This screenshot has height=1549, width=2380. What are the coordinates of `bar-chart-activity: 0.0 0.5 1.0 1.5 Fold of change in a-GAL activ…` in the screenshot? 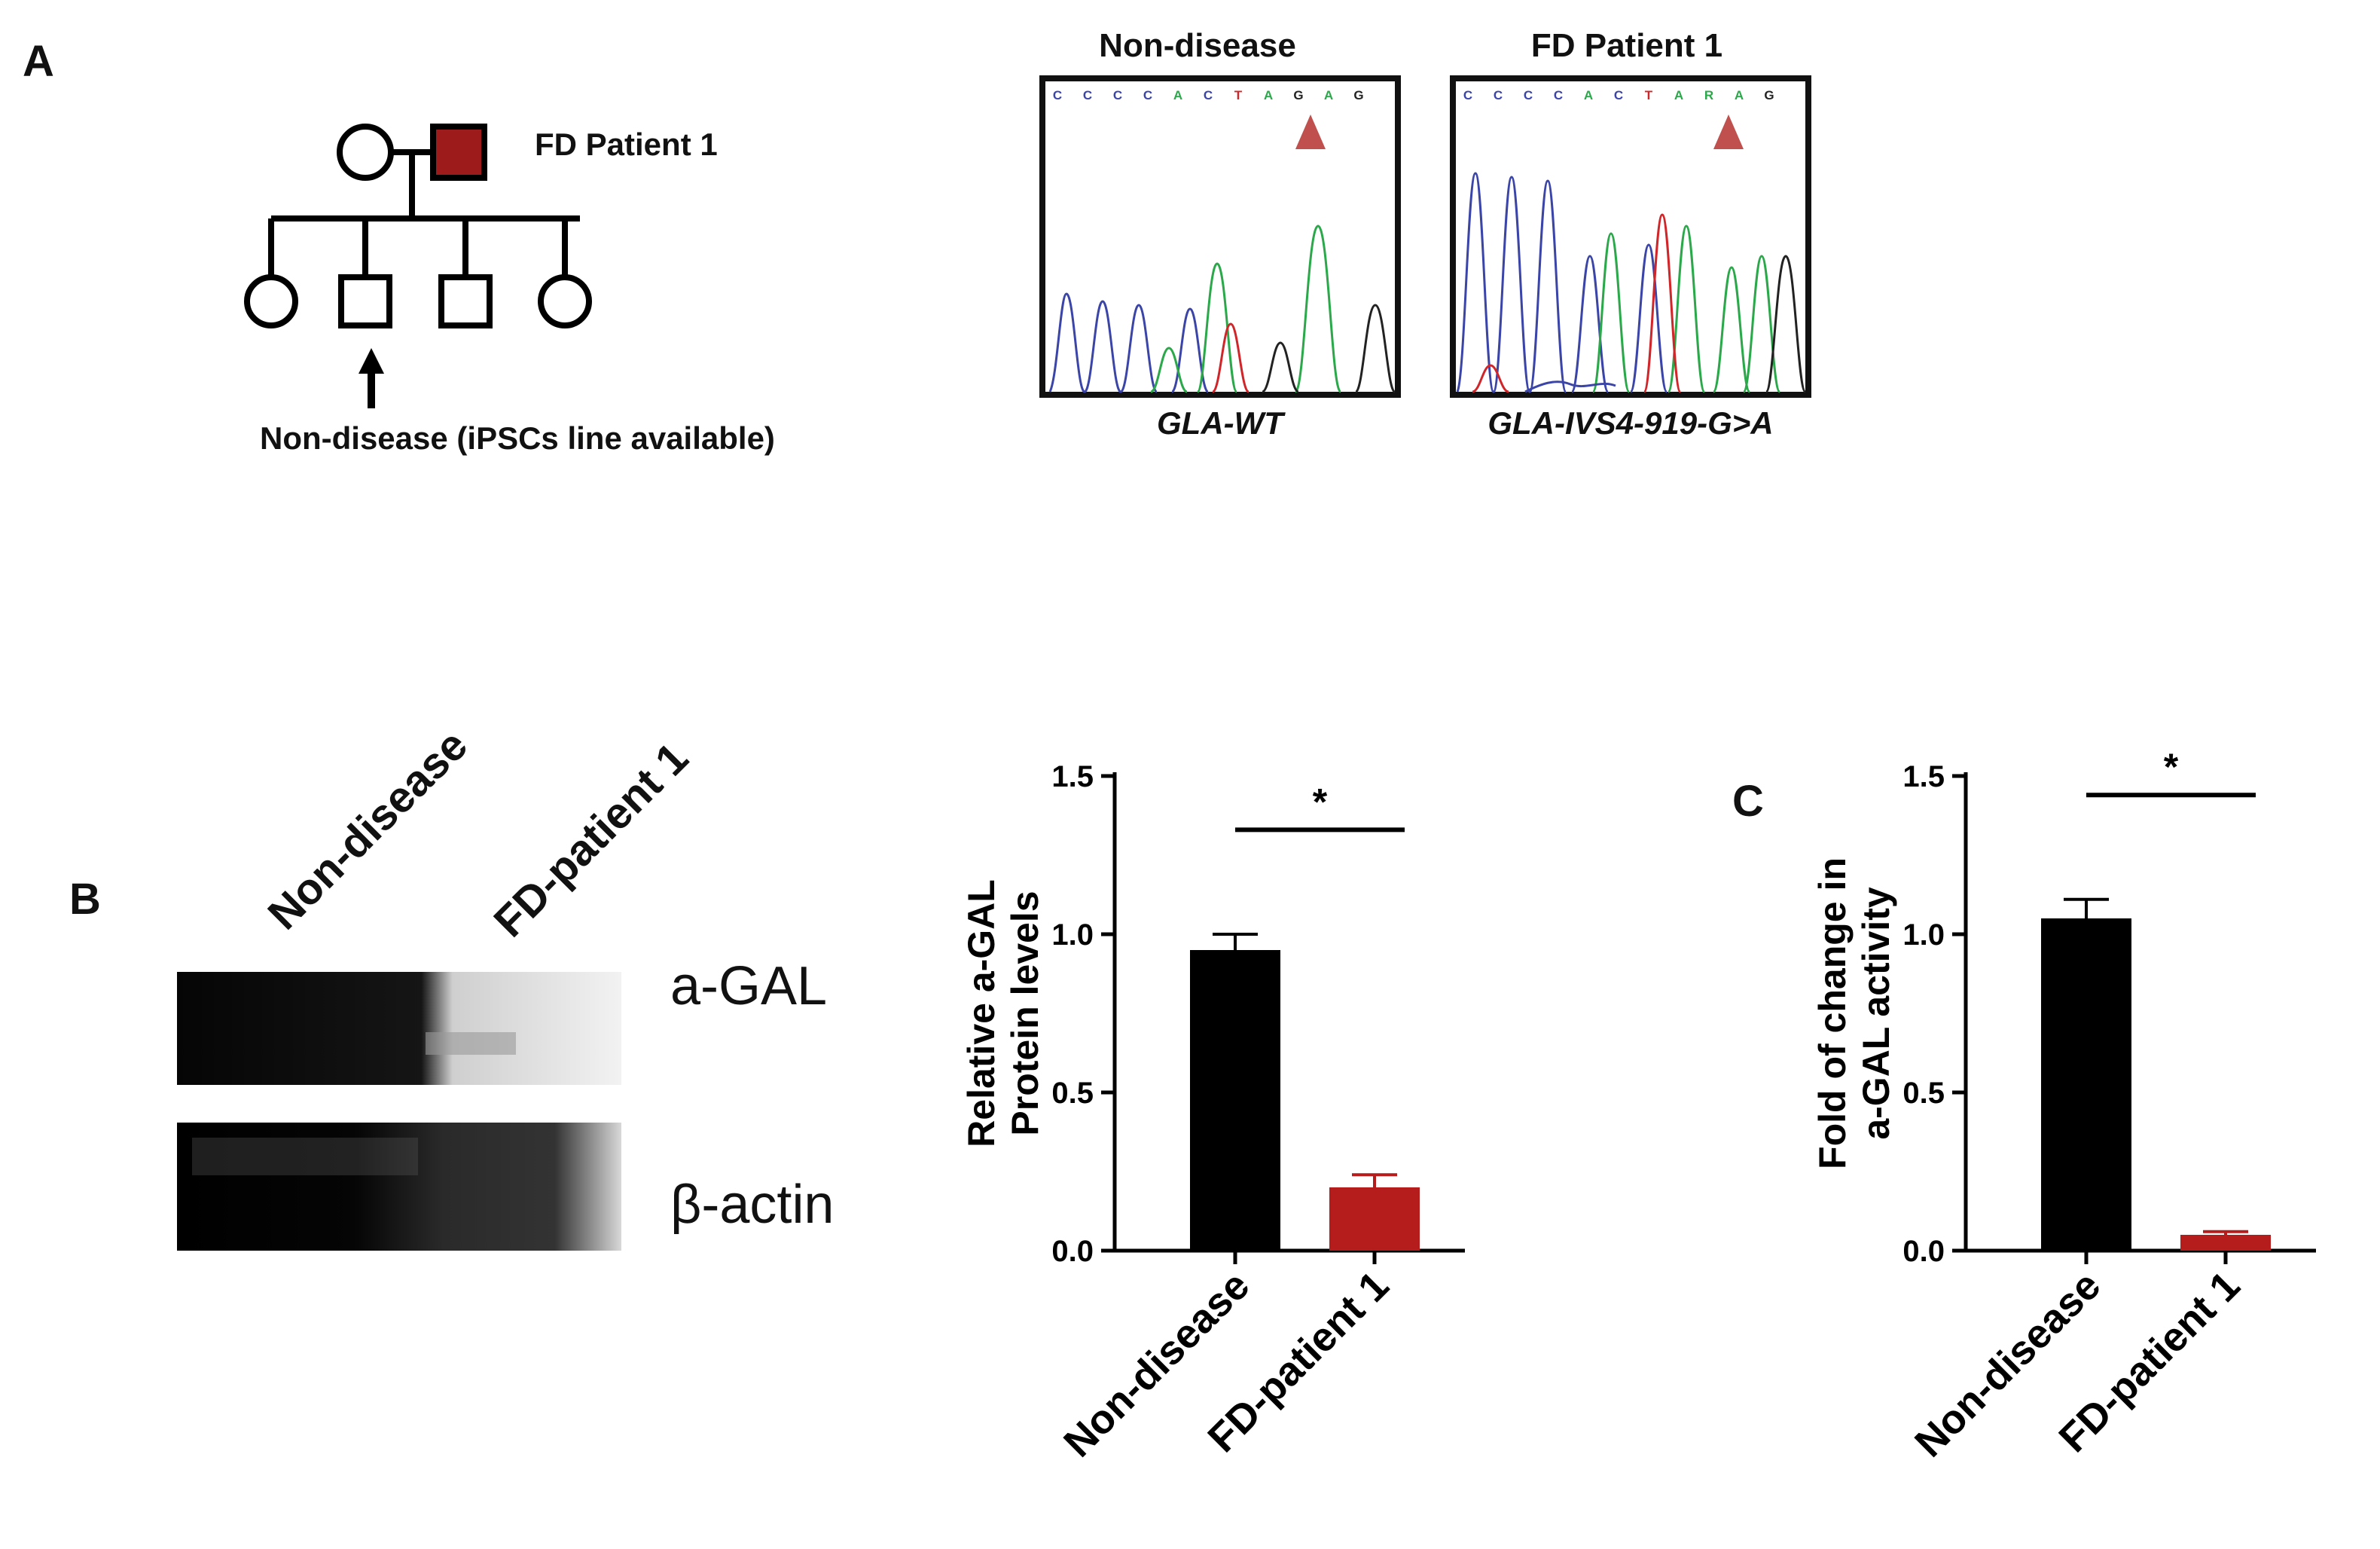 It's located at (2063, 1106).